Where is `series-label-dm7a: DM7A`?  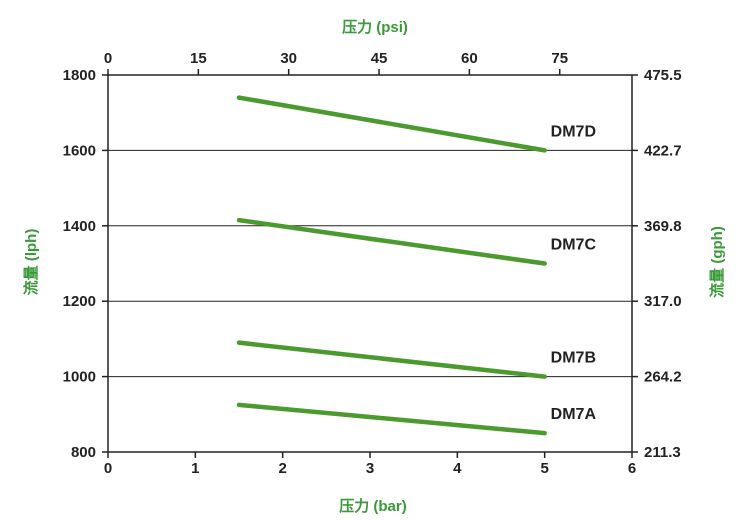 series-label-dm7a: DM7A is located at coordinates (574, 414).